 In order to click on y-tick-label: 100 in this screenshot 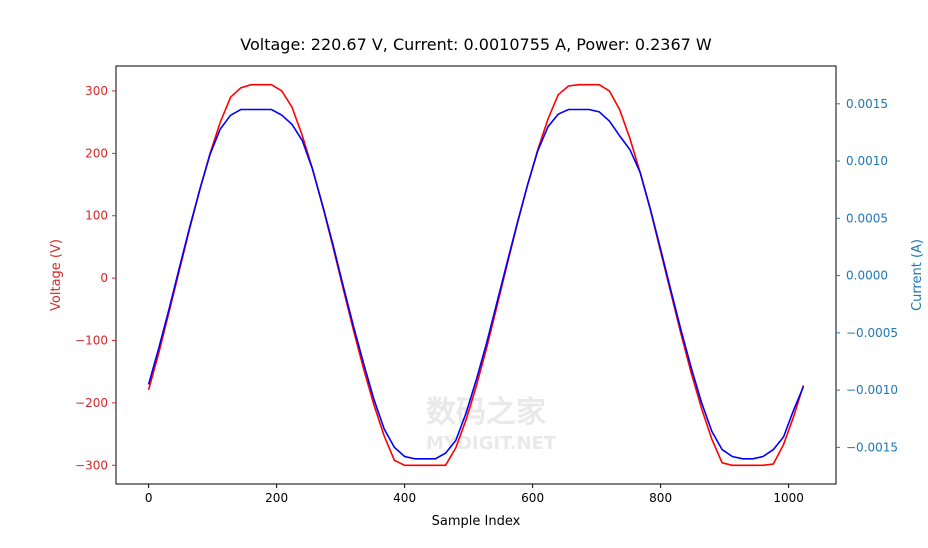, I will do `click(96, 216)`.